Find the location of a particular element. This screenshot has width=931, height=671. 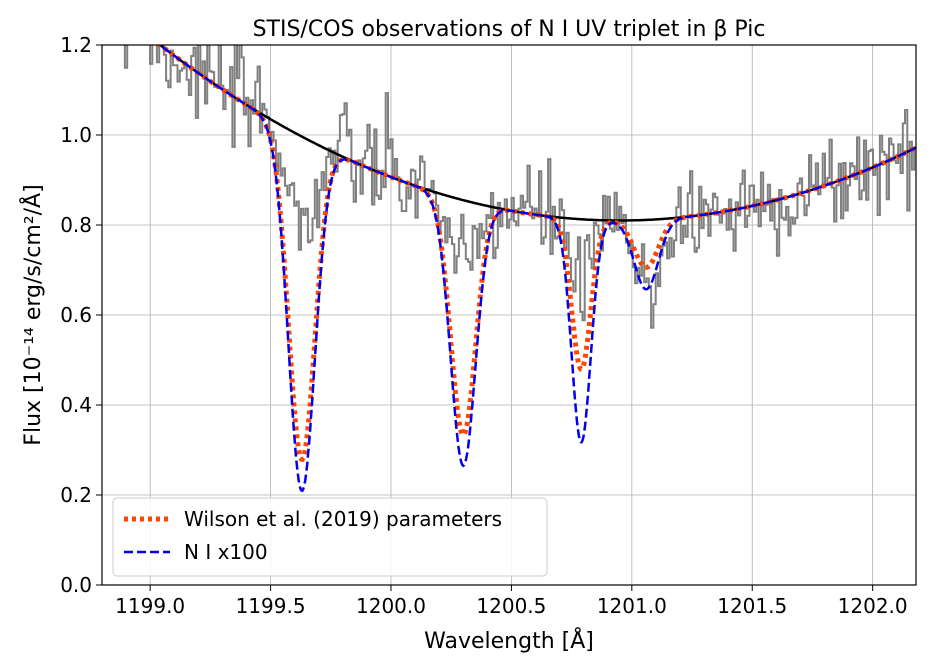

x-axis-title: Wavelength [Å] is located at coordinates (509, 640).